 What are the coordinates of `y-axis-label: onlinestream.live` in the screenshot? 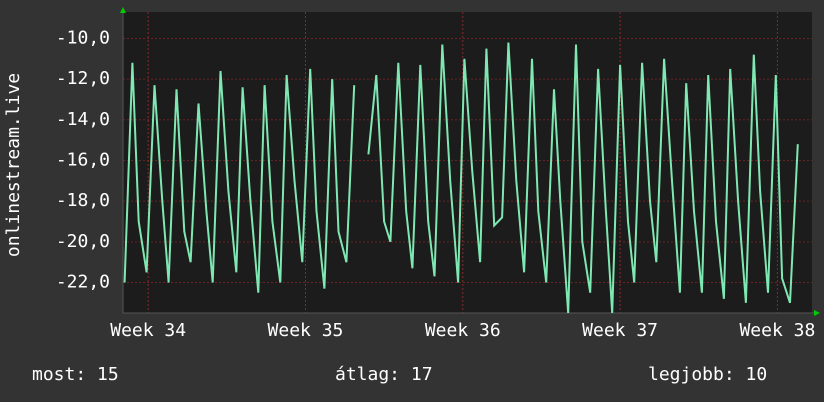 It's located at (13, 165).